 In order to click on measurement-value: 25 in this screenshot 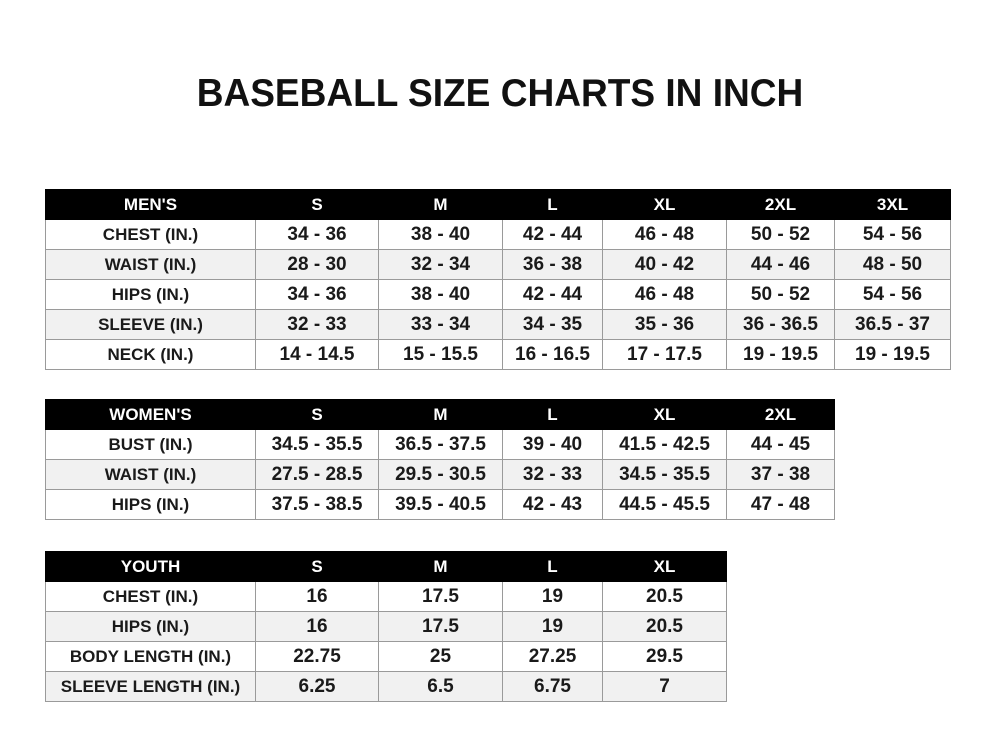, I will do `click(440, 656)`.